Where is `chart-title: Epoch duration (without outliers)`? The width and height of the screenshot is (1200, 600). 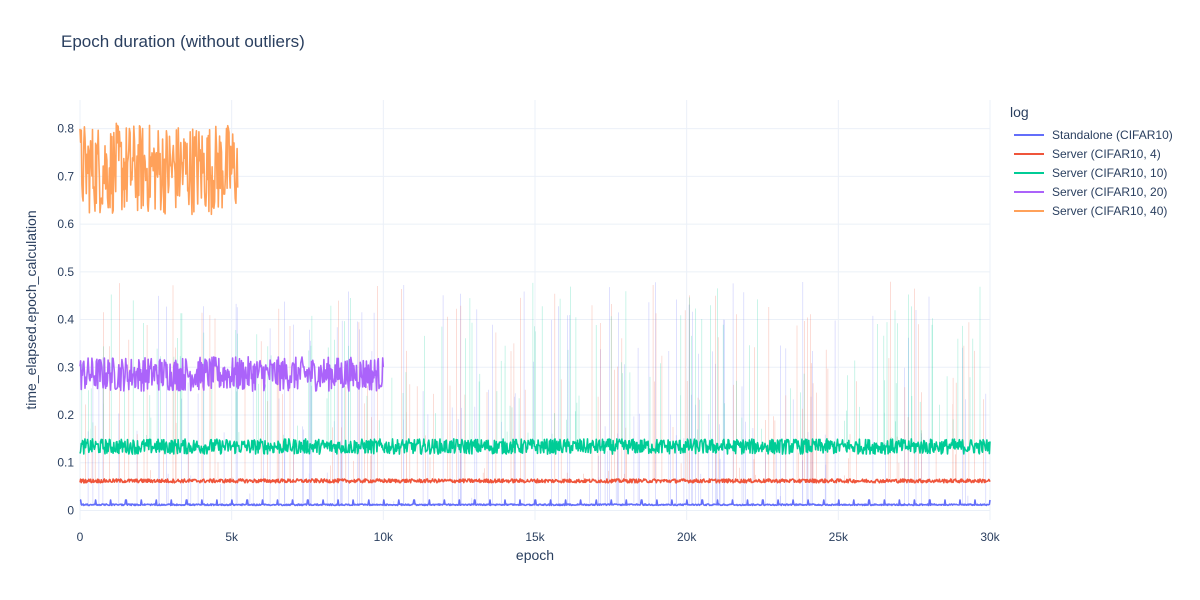
chart-title: Epoch duration (without outliers) is located at coordinates (183, 41).